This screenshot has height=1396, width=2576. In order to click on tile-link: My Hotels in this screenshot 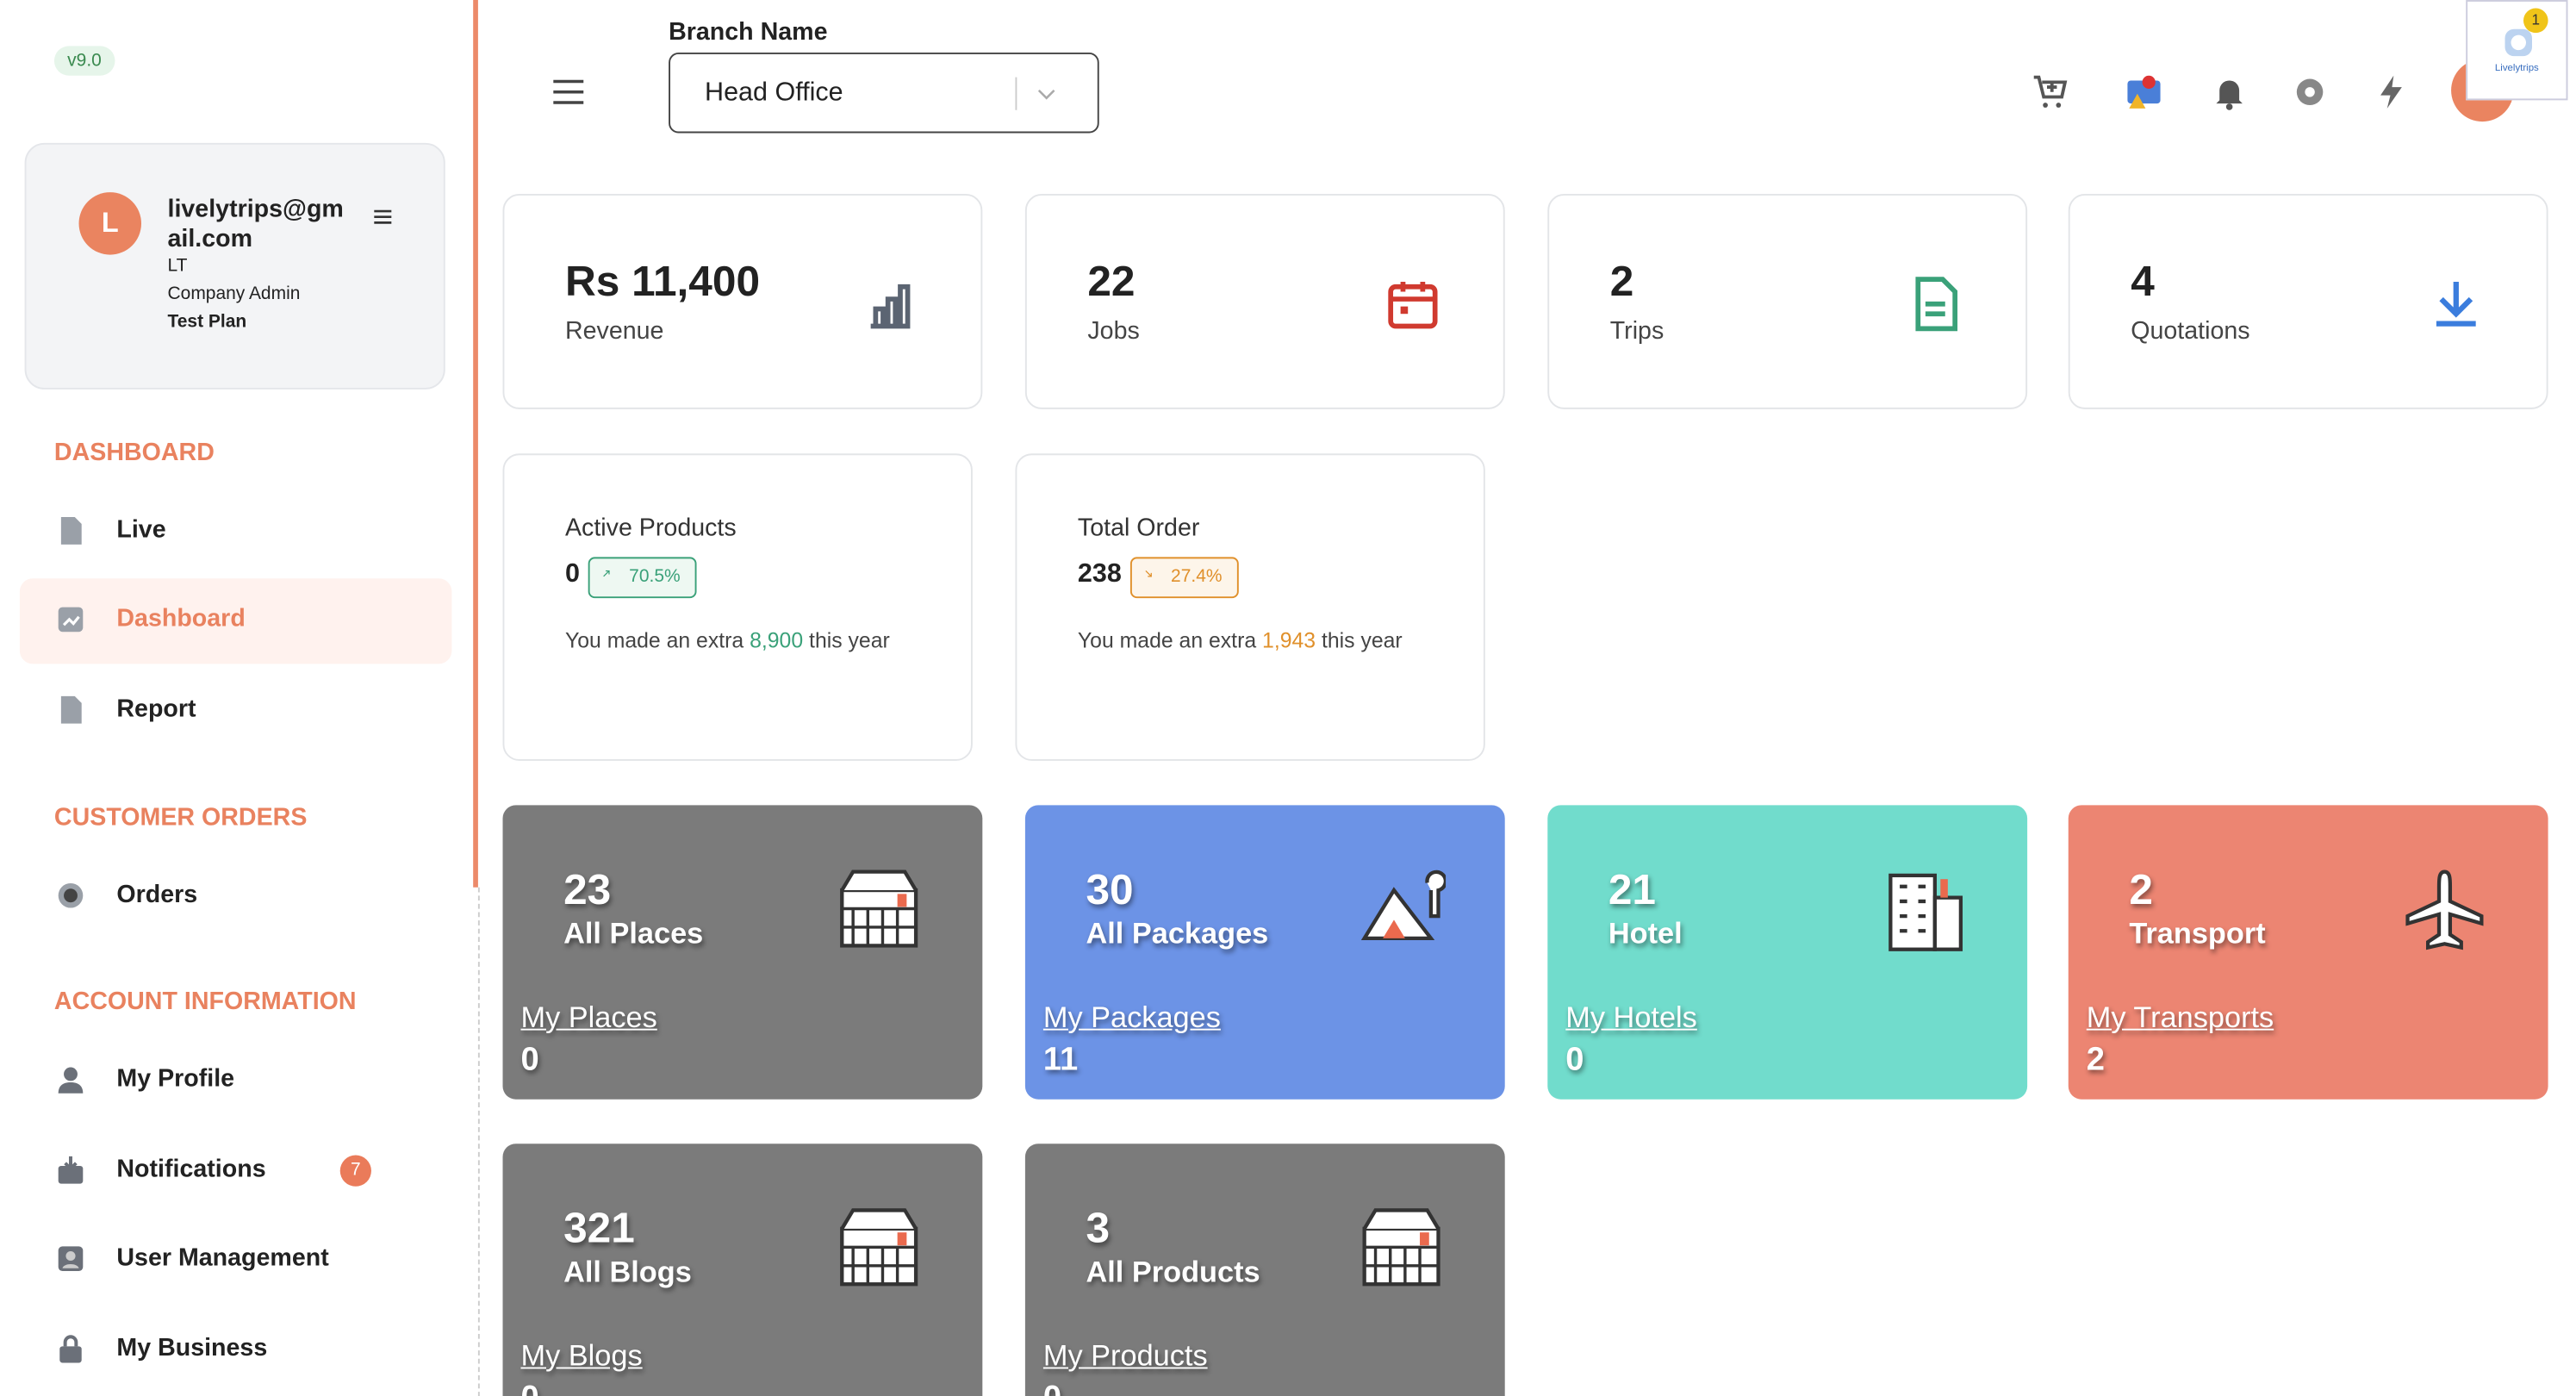, I will do `click(1631, 1017)`.